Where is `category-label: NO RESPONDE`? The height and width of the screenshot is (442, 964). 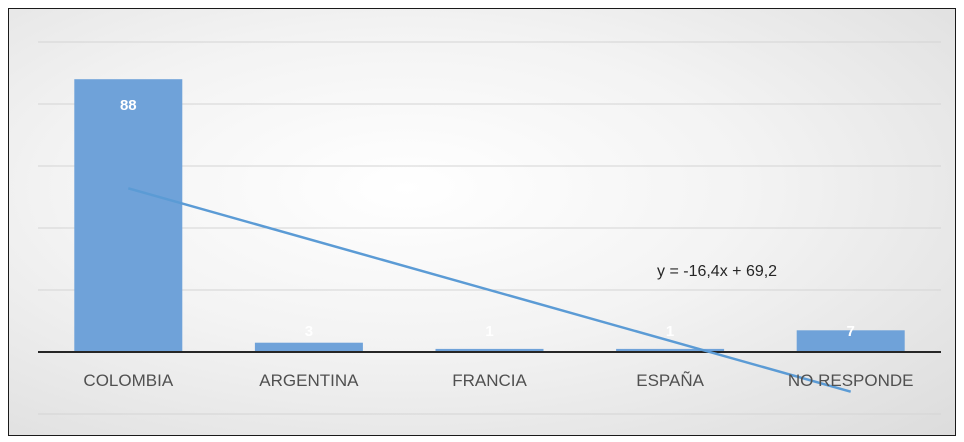
category-label: NO RESPONDE is located at coordinates (851, 380).